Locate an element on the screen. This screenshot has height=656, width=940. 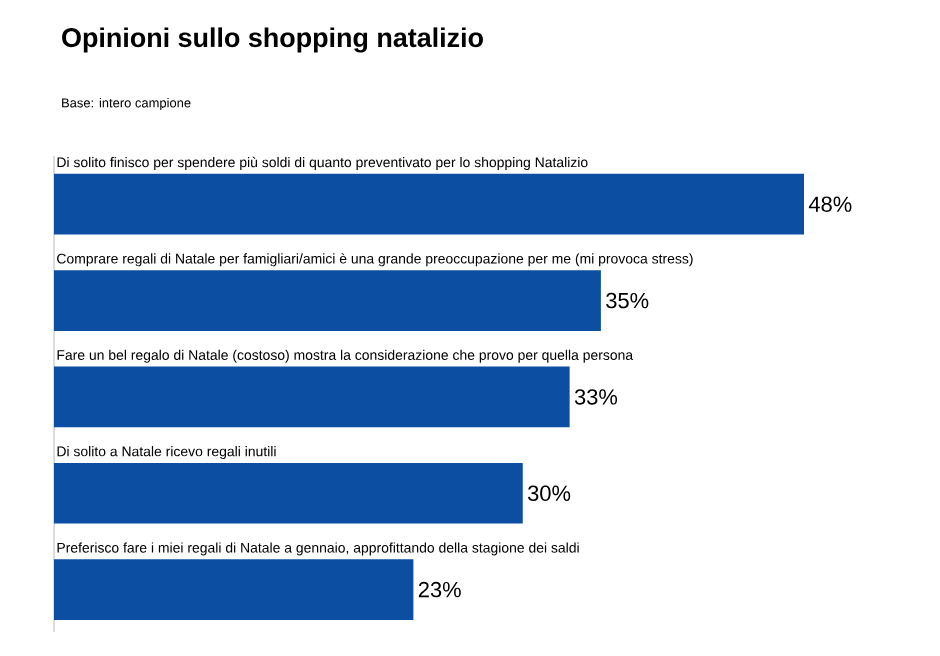
data-label: 33% is located at coordinates (596, 397).